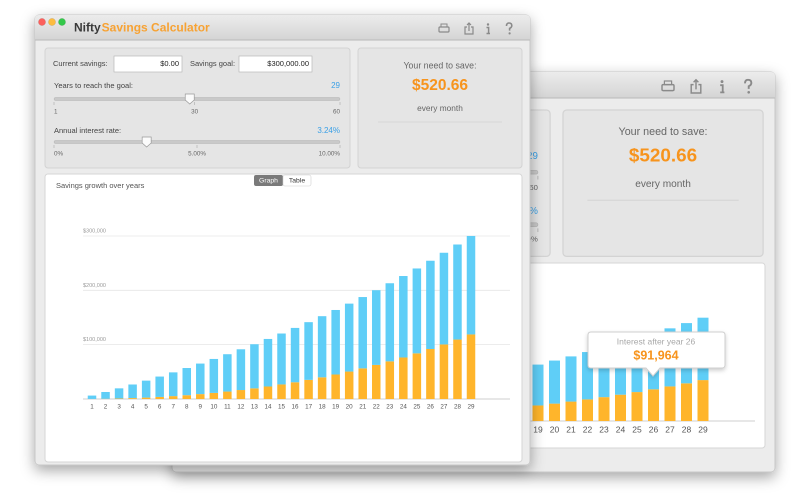  I want to click on x-tick-label: 25, so click(417, 407).